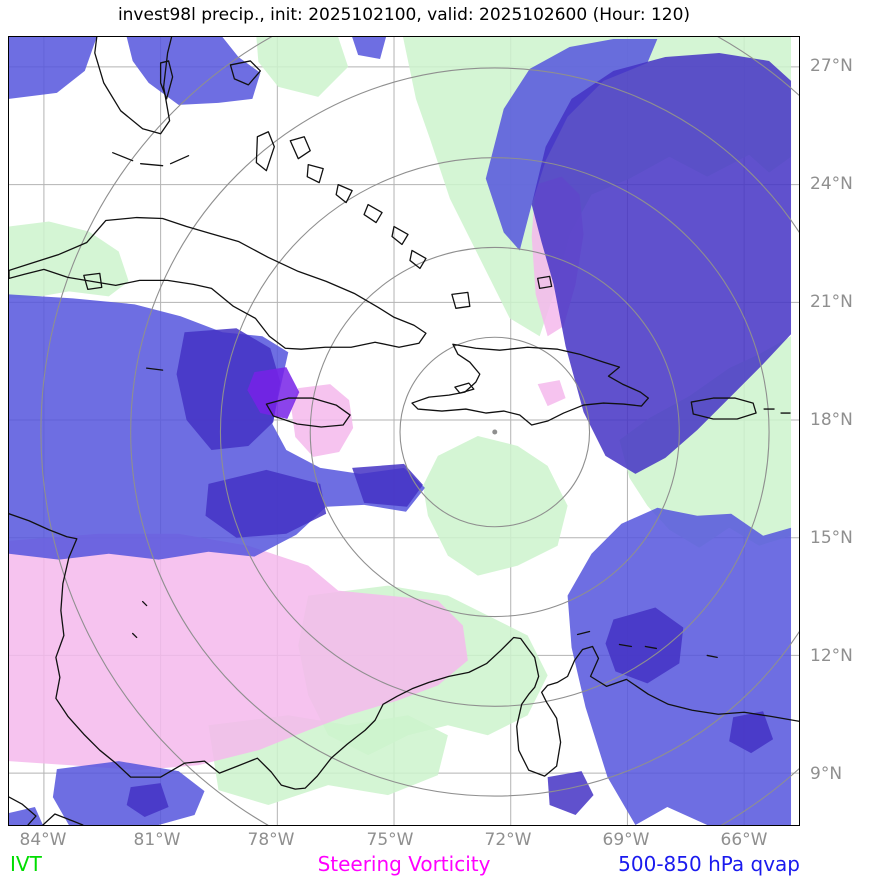 The width and height of the screenshot is (873, 891). Describe the element at coordinates (744, 840) in the screenshot. I see `lon-tick-label: 66°W` at that location.